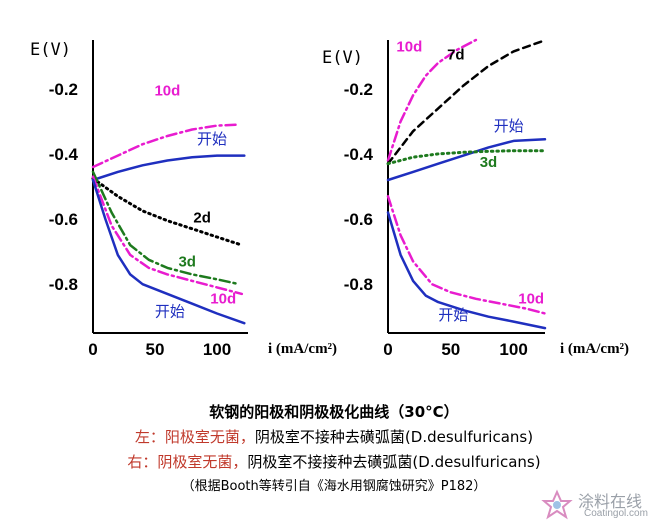 The width and height of the screenshot is (668, 532). What do you see at coordinates (334, 412) in the screenshot?
I see `figure-caption-title: 软钢的阳极和阴极极化曲线（30°C）` at bounding box center [334, 412].